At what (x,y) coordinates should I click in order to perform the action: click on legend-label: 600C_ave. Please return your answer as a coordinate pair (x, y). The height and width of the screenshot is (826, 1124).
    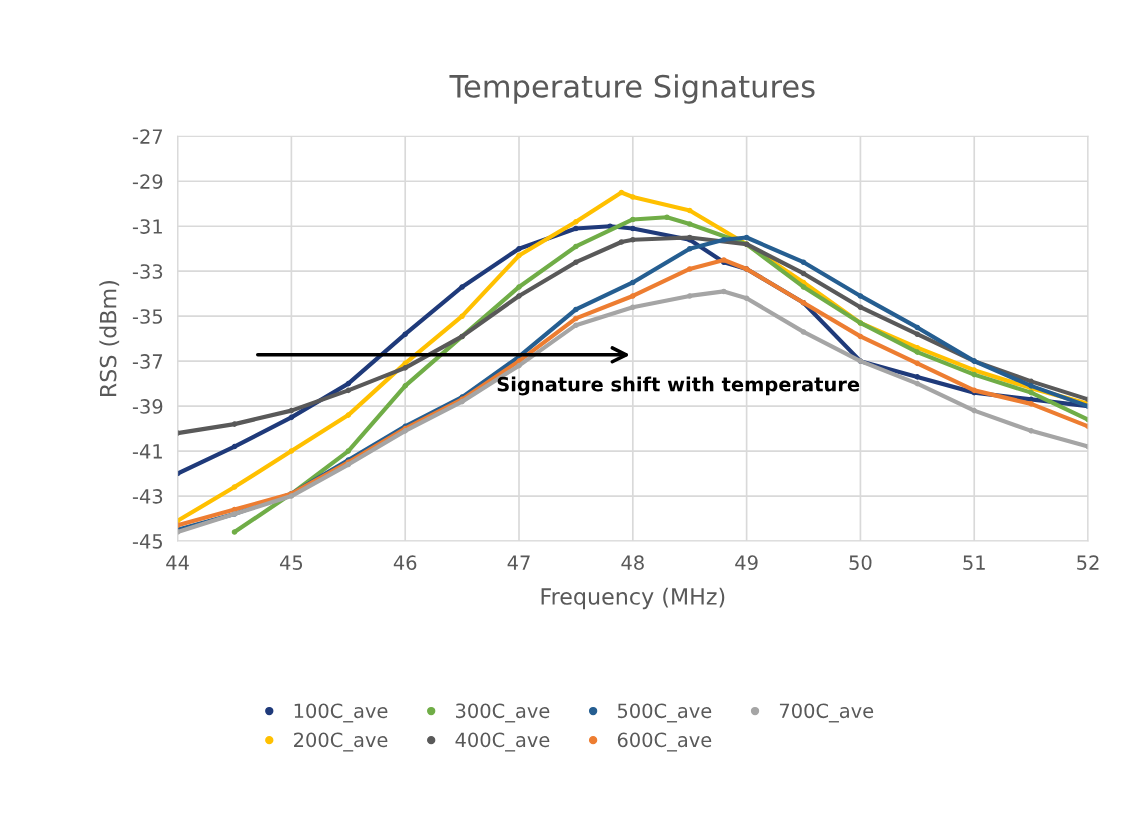
    Looking at the image, I should click on (664, 742).